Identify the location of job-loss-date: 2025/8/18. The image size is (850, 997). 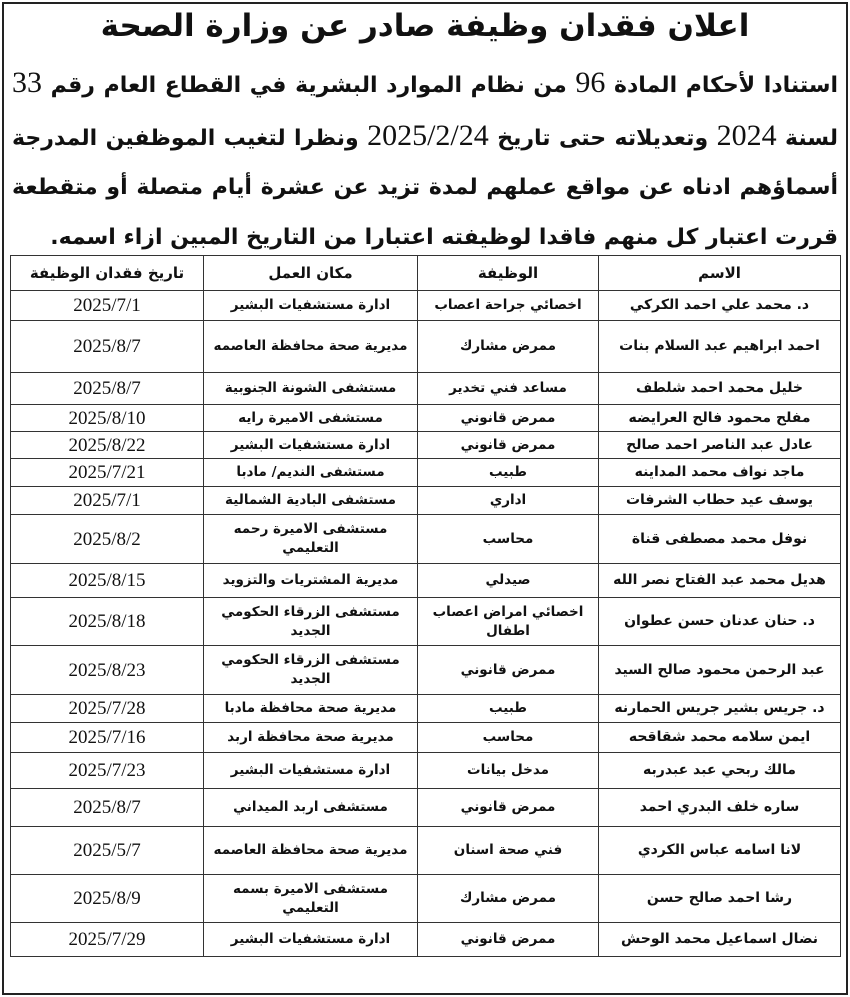
(107, 621).